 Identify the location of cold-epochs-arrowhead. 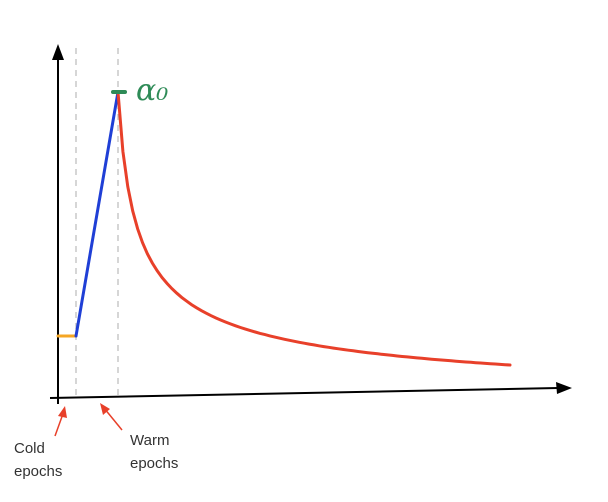
(62, 412).